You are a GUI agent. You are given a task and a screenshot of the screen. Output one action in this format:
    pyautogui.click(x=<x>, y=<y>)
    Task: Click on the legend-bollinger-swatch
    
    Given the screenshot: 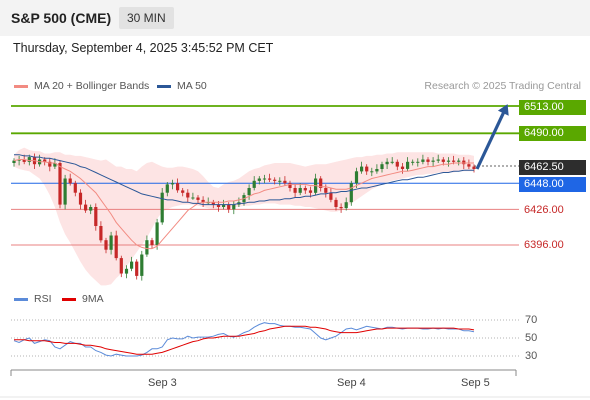 What is the action you would take?
    pyautogui.click(x=21, y=86)
    